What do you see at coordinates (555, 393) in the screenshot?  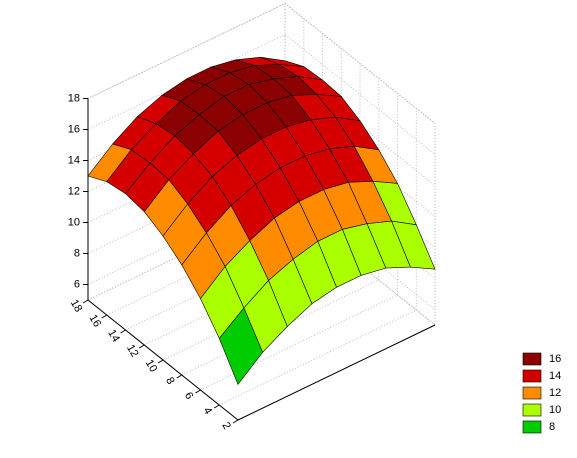 I see `legend-label: 12` at bounding box center [555, 393].